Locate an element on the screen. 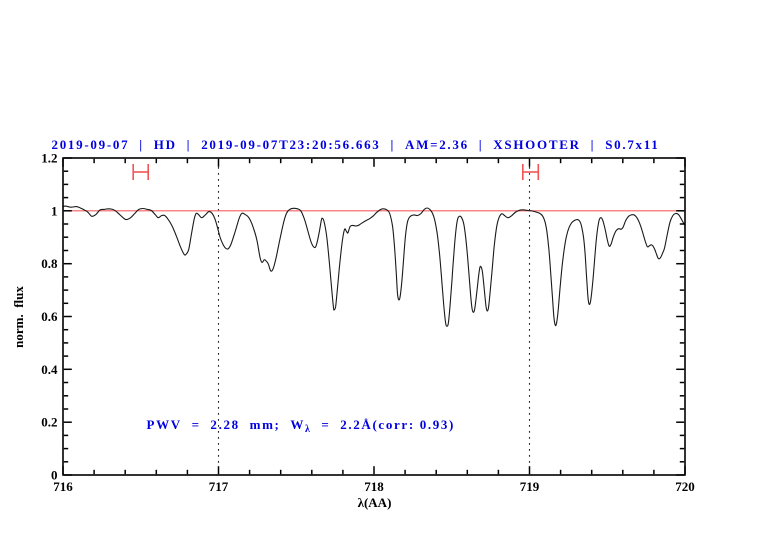 The height and width of the screenshot is (542, 782). svg-text: 0 is located at coordinates (54, 475).